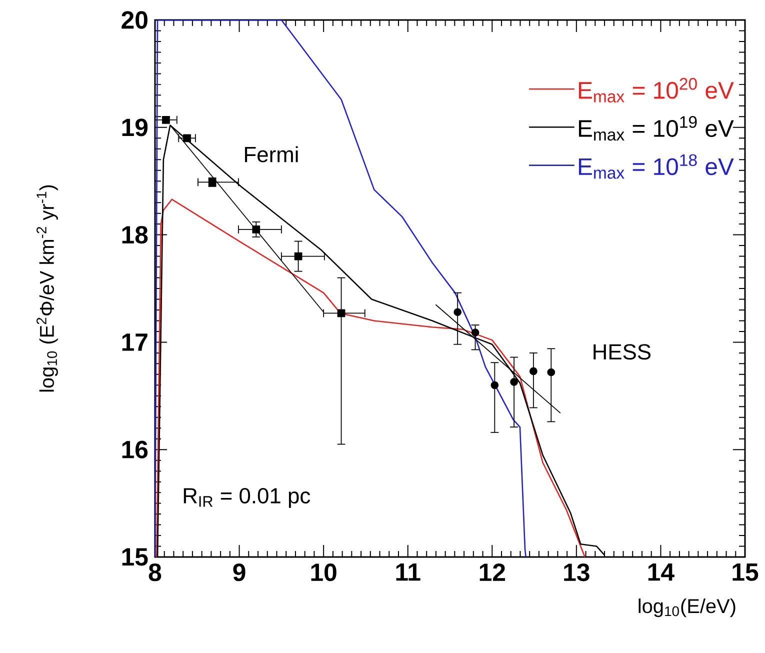  What do you see at coordinates (577, 573) in the screenshot?
I see `x-tick-label: 13` at bounding box center [577, 573].